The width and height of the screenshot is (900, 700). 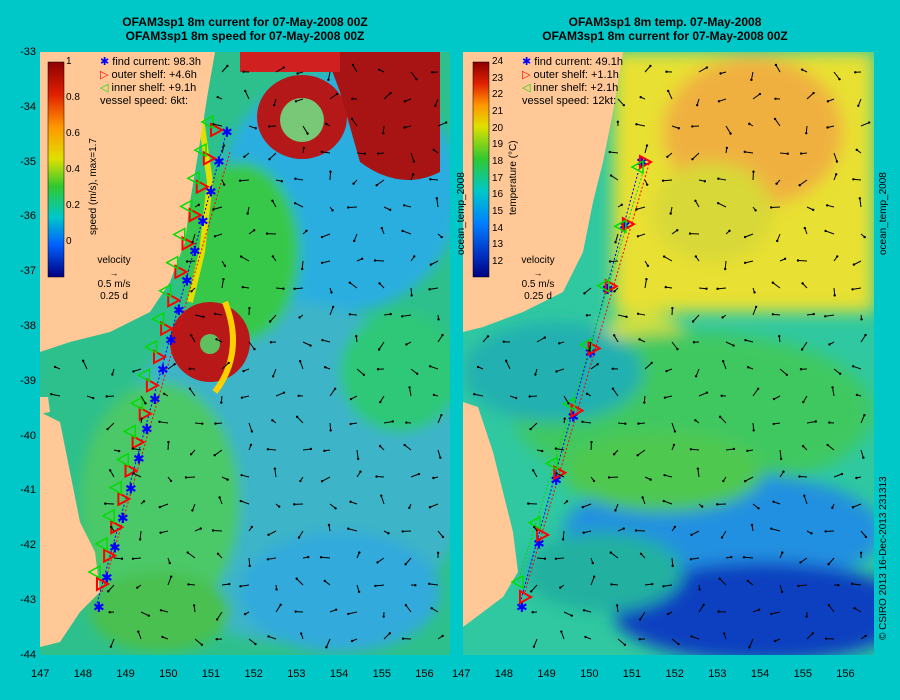 What do you see at coordinates (114, 285) in the screenshot?
I see `left-velocity-speed: 0.5 m/s` at bounding box center [114, 285].